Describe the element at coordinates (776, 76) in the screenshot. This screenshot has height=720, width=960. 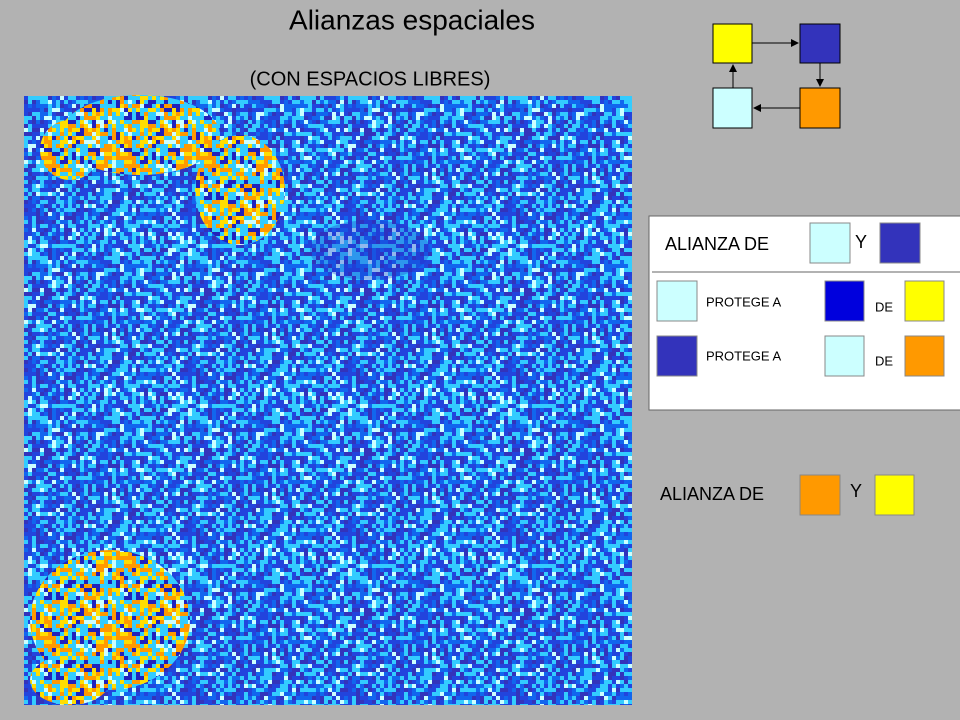
I see `cycle-diagram` at that location.